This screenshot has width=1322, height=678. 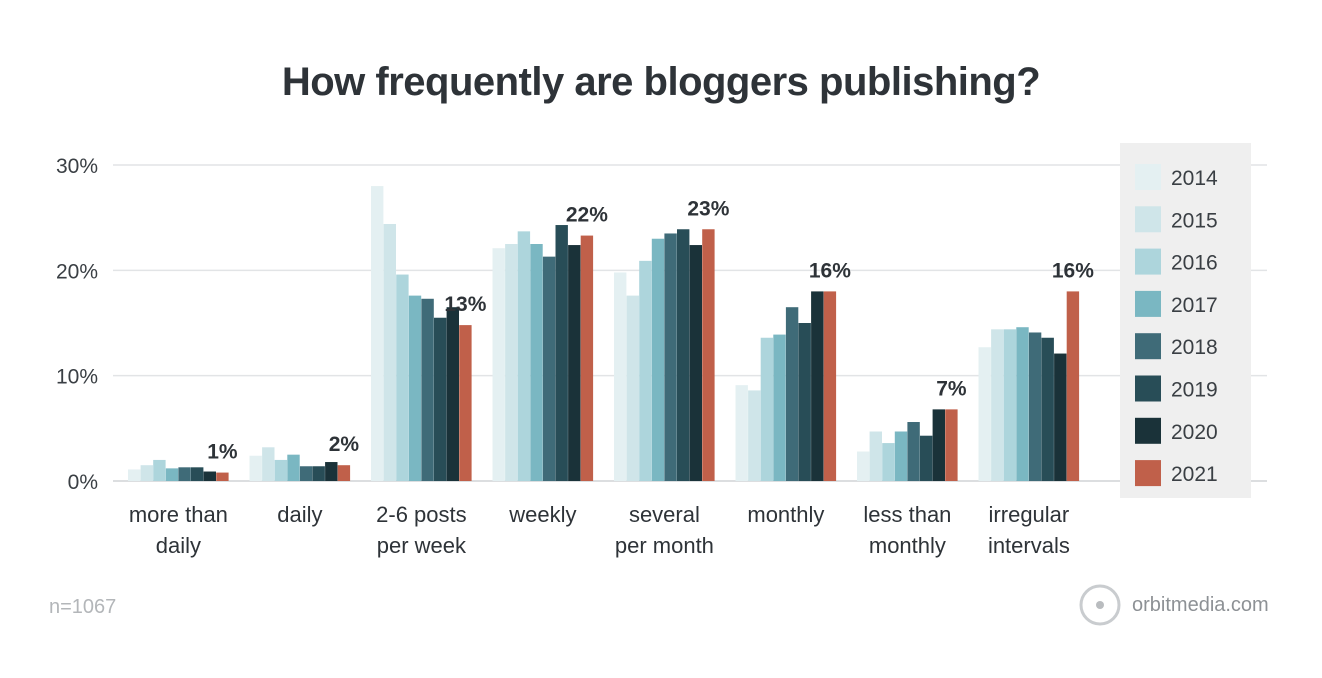 What do you see at coordinates (465, 304) in the screenshot?
I see `data-label: 13%` at bounding box center [465, 304].